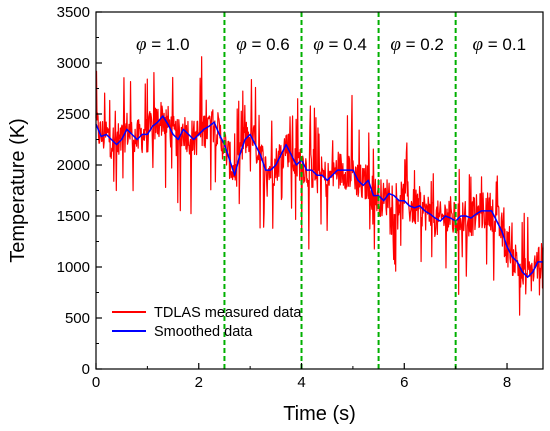 Image resolution: width=550 pixels, height=431 pixels. What do you see at coordinates (301, 382) in the screenshot?
I see `x-tick-label-2: 4` at bounding box center [301, 382].